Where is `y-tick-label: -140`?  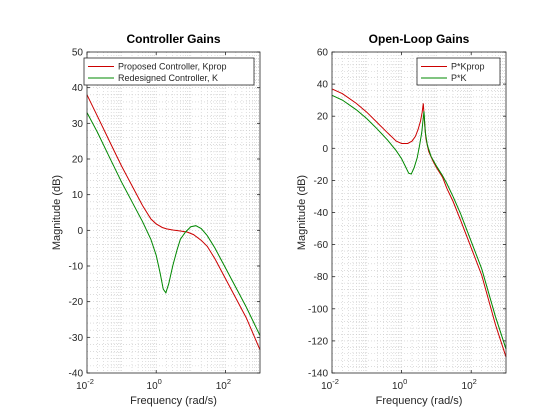 y-tick-label: -140 is located at coordinates (318, 374).